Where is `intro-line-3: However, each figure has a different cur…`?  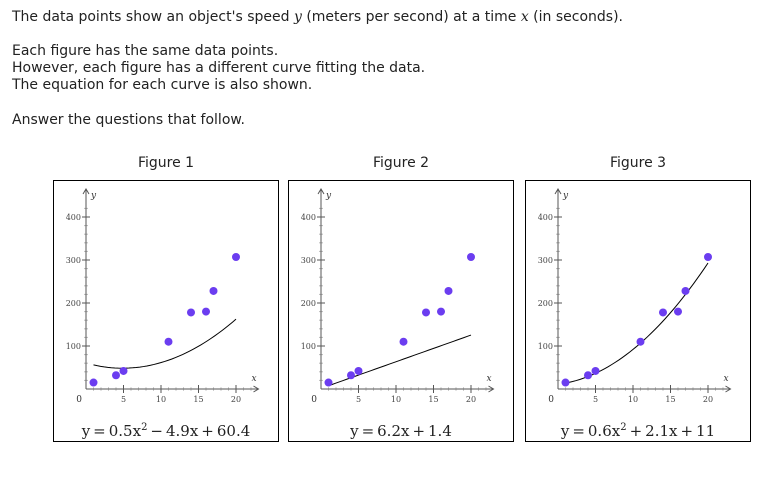 intro-line-3: However, each figure has a different cur… is located at coordinates (219, 68).